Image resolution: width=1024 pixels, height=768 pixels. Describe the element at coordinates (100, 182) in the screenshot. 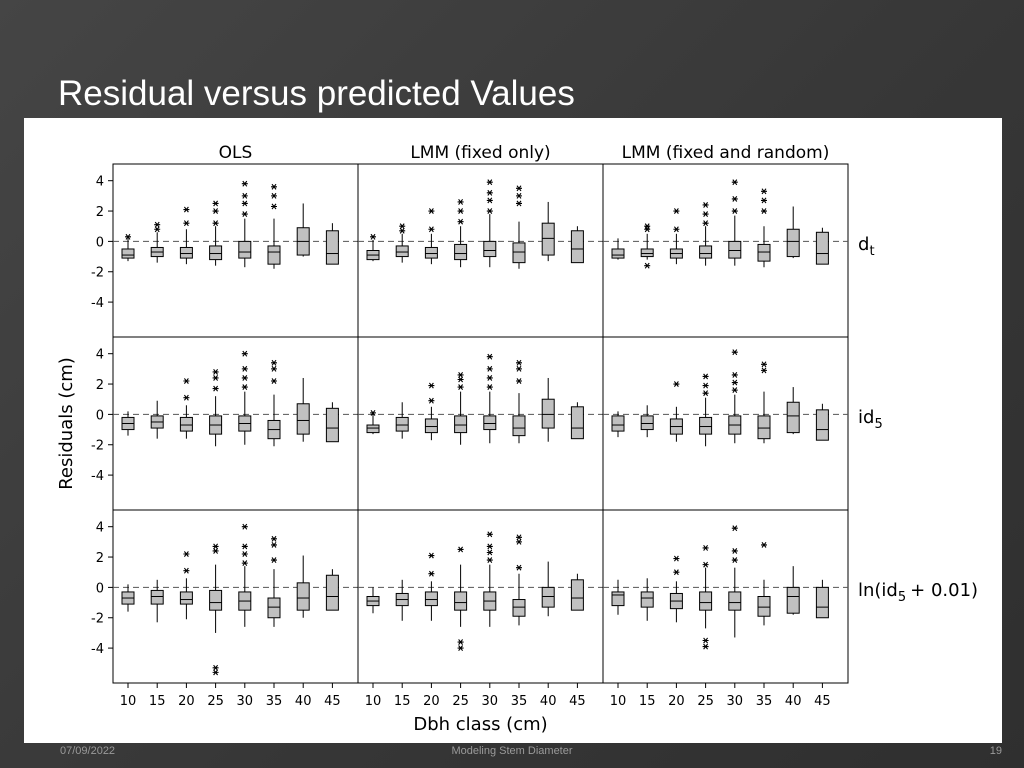

I see `y-tick-label: 4` at that location.